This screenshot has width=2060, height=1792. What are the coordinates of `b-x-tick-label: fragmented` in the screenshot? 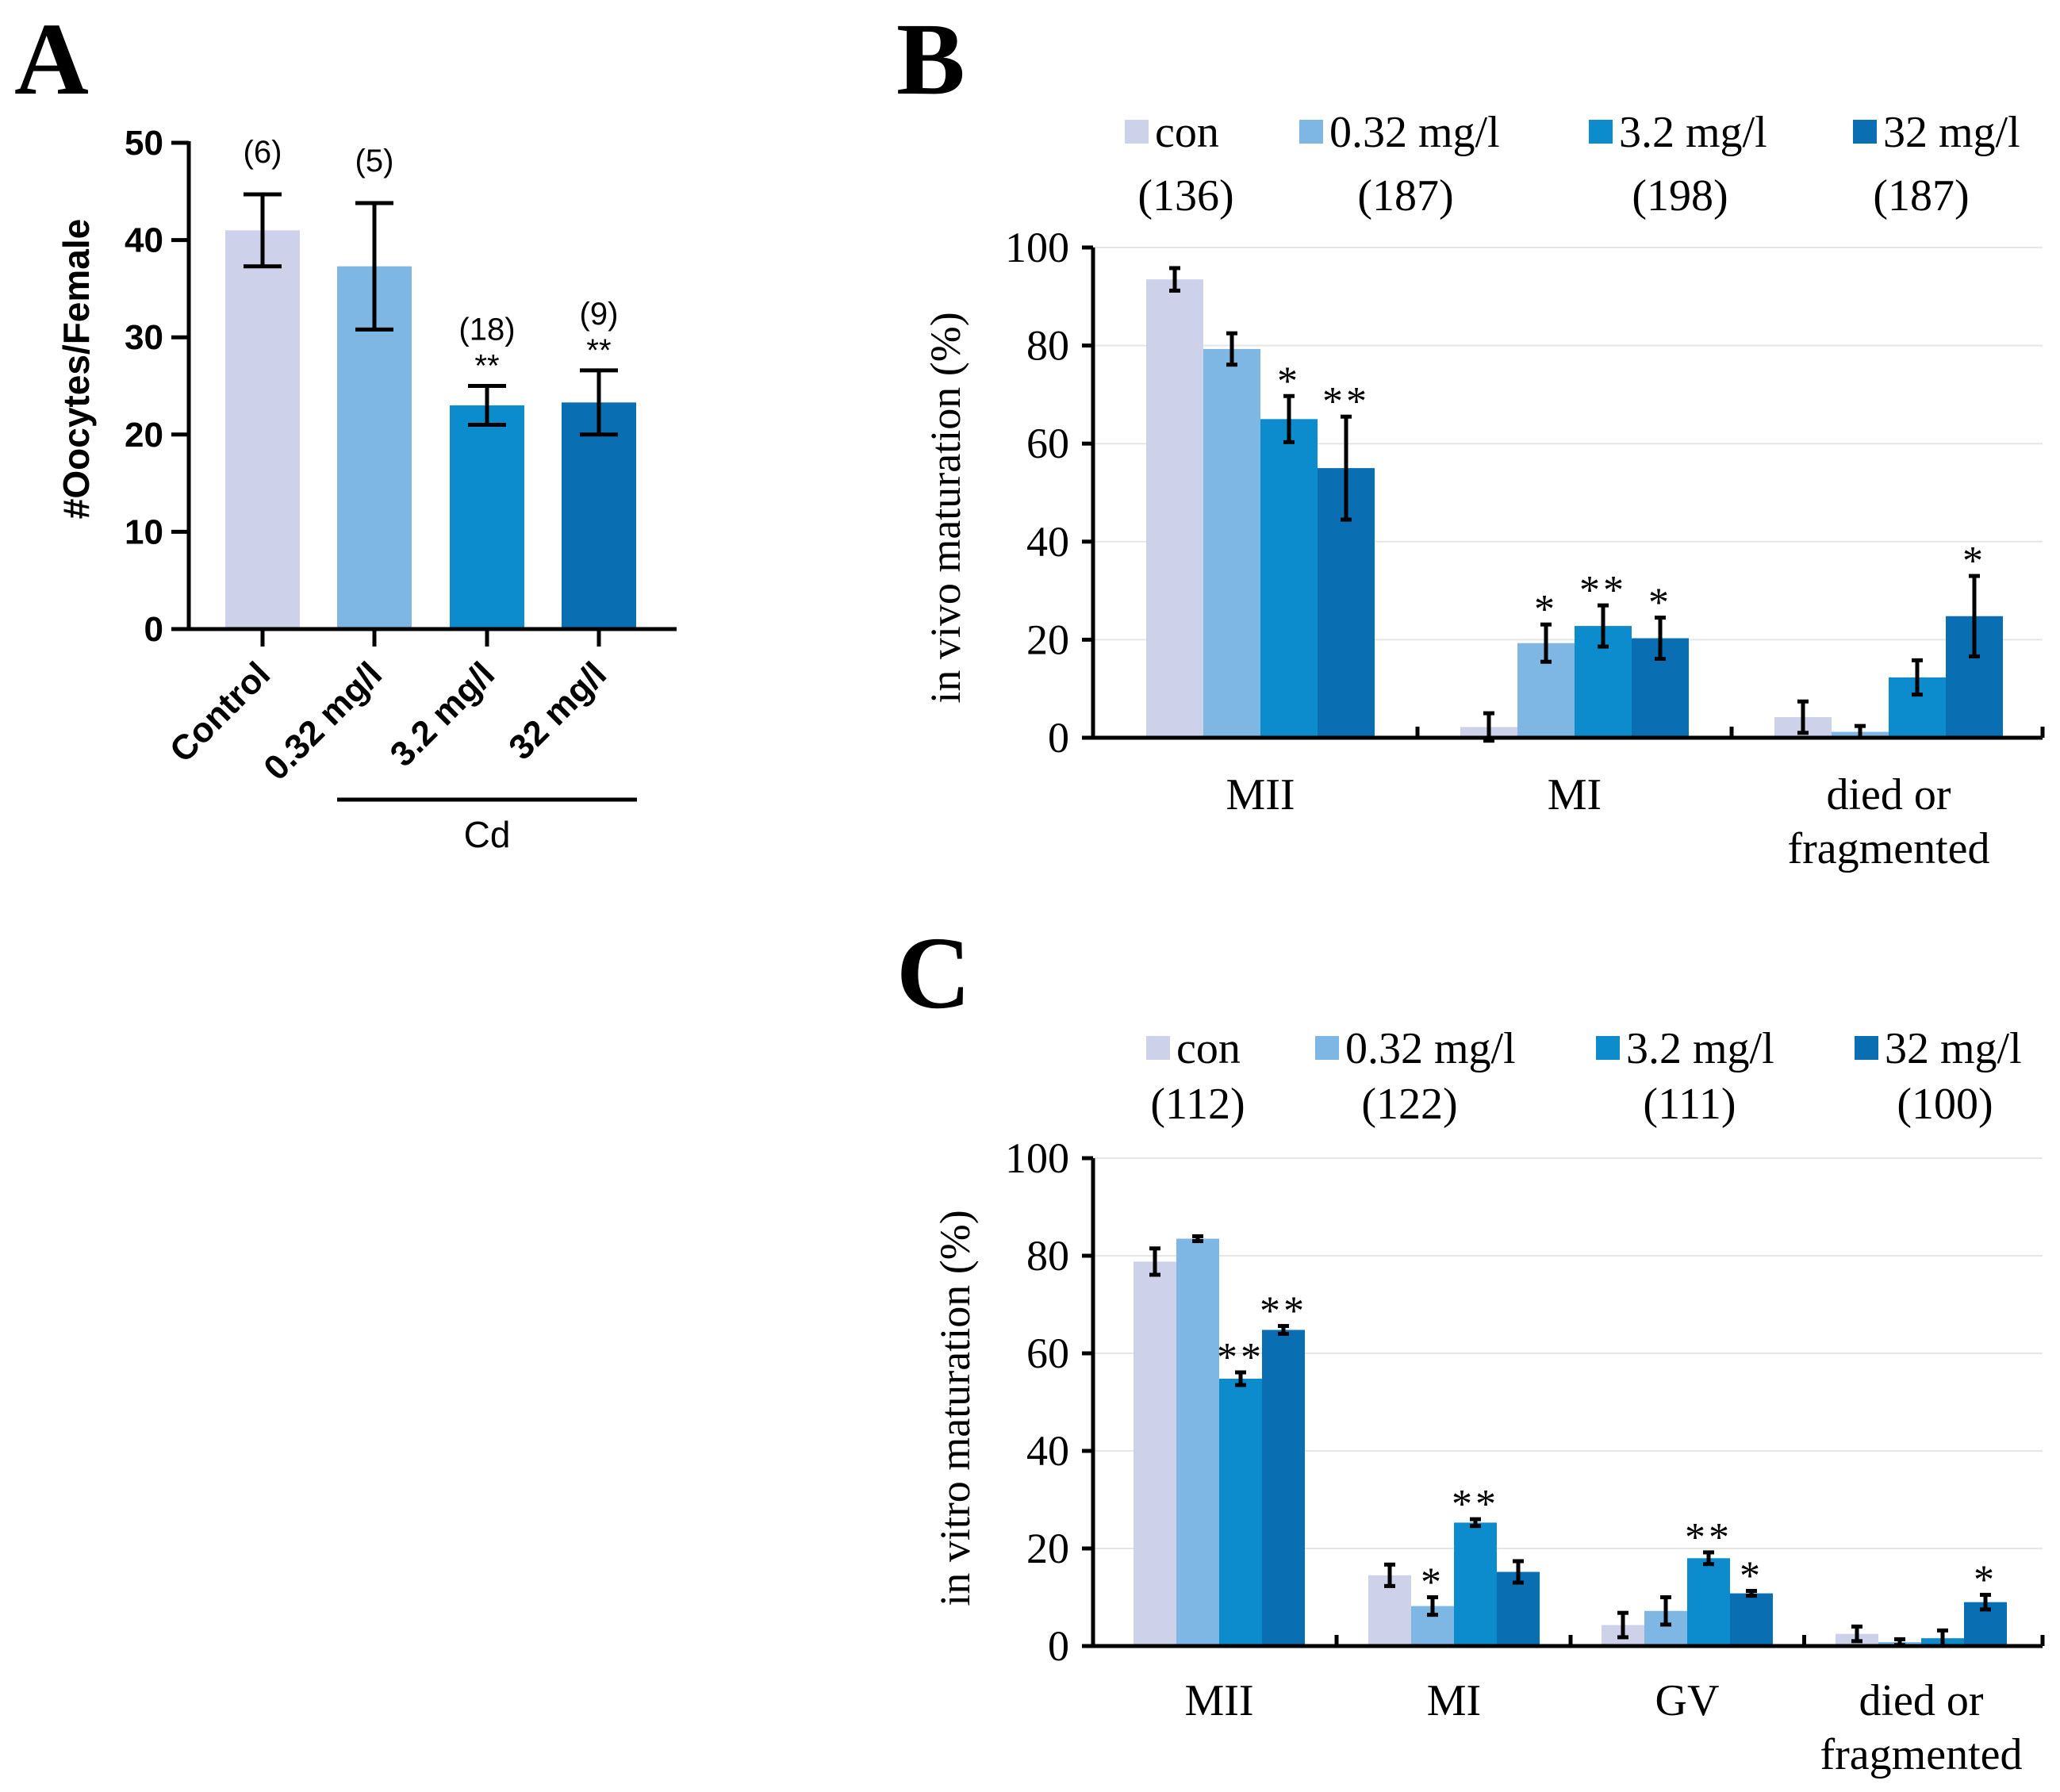 It's located at (1889, 848).